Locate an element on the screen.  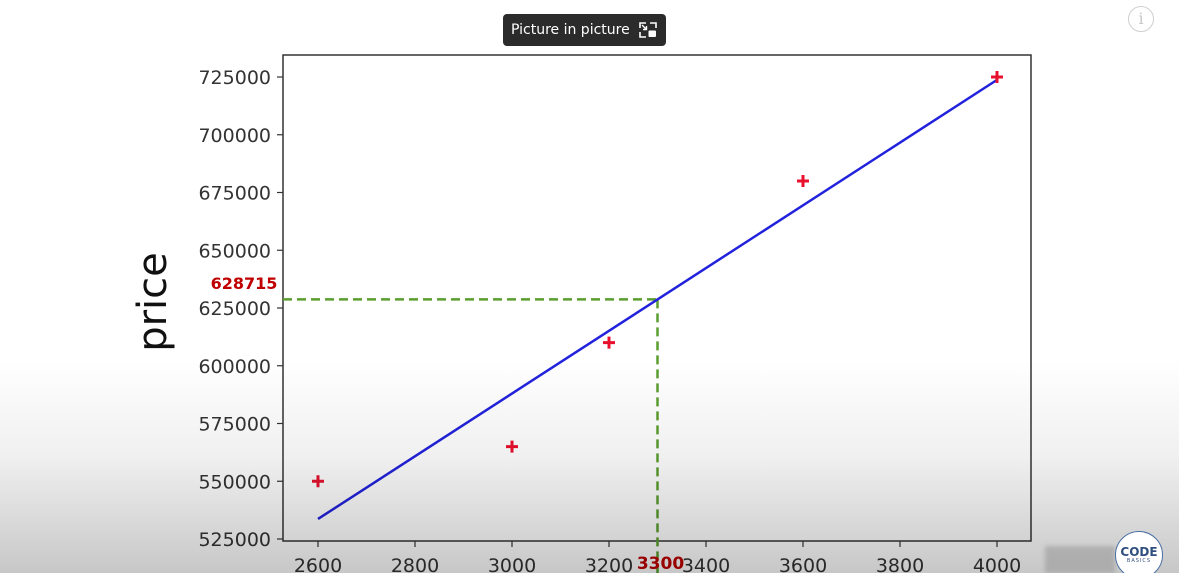
guide-x-value-label: 3300 is located at coordinates (660, 563).